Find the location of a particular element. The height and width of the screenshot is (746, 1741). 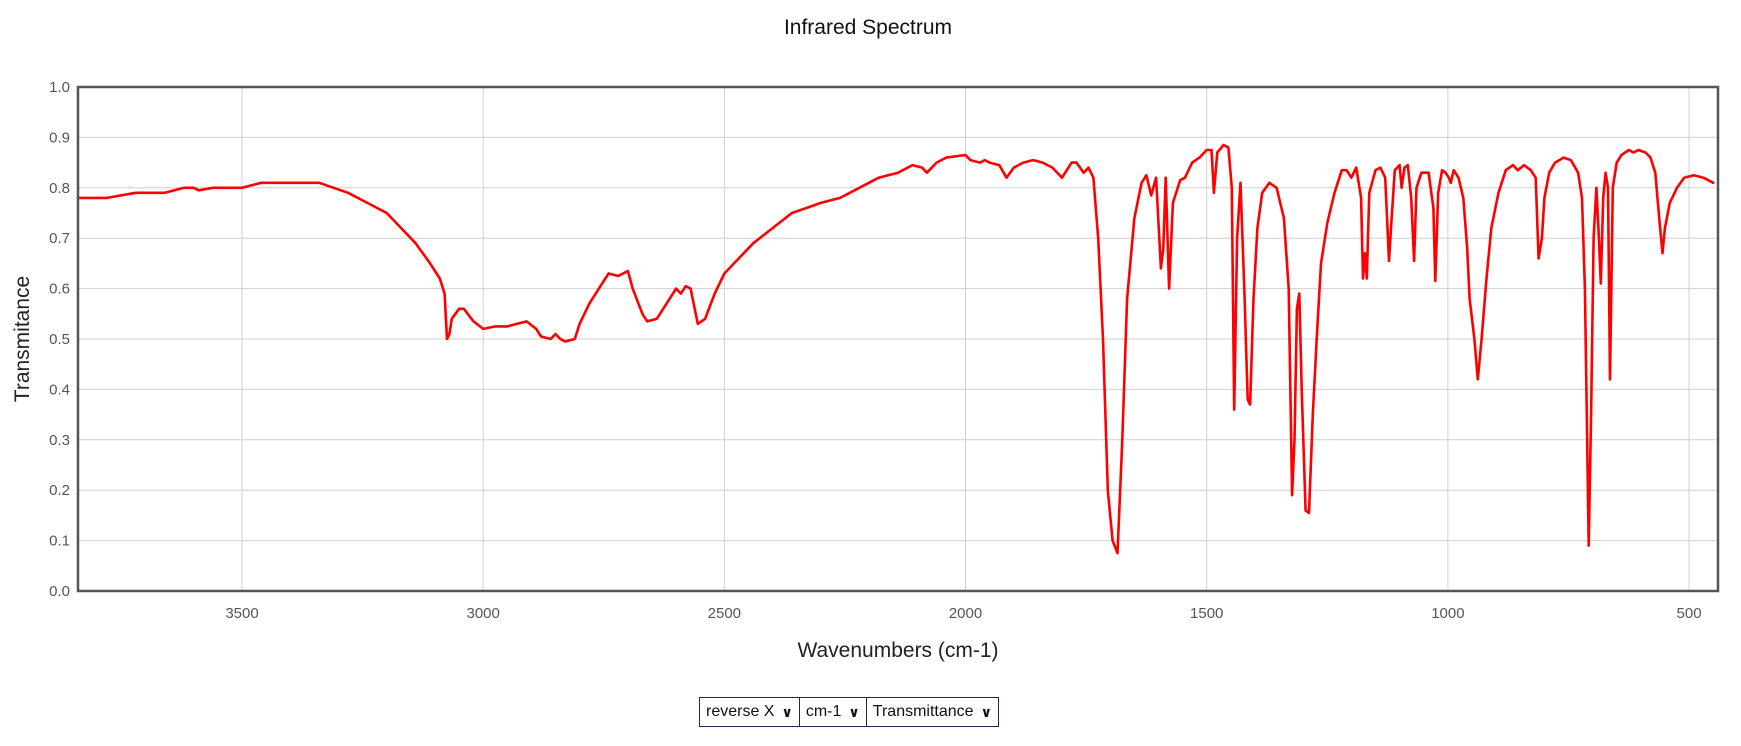

chart-title: Infrared Spectrum is located at coordinates (868, 27).